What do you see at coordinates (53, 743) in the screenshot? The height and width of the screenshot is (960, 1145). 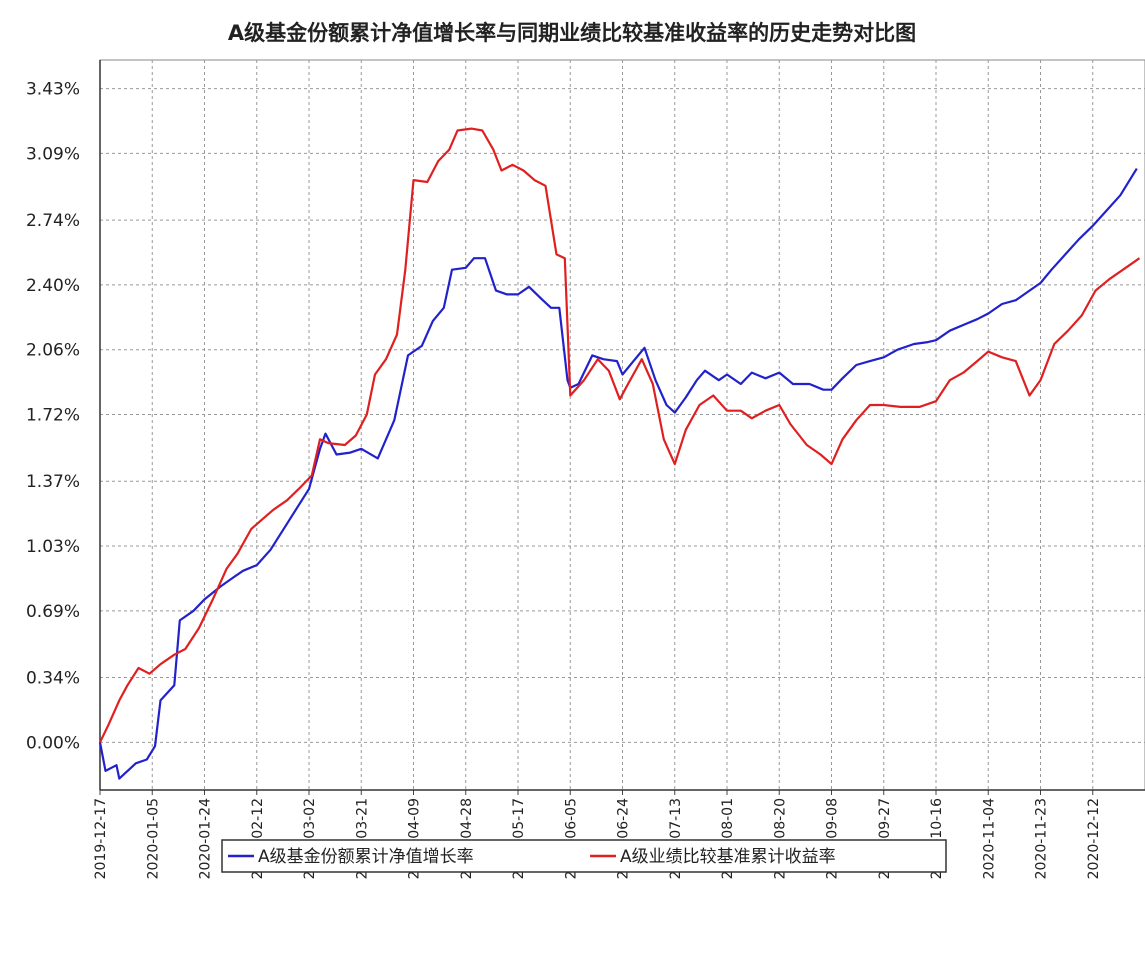 I see `y-tick-label: 0.00%` at bounding box center [53, 743].